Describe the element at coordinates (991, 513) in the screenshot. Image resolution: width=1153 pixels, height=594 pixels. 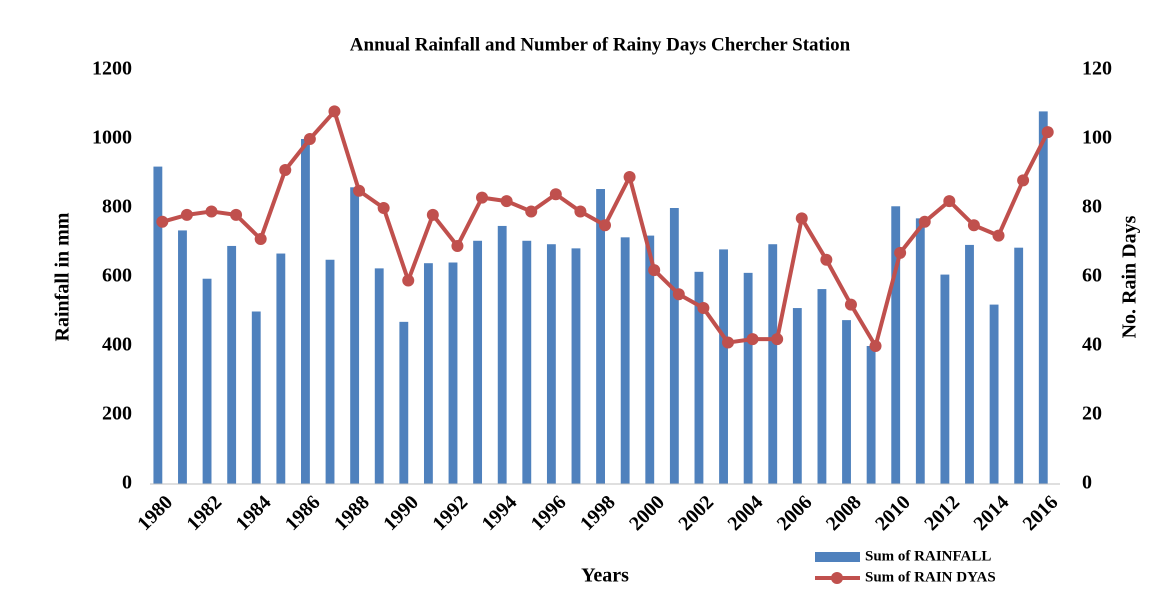
I see `x-tick-label: 2014` at that location.